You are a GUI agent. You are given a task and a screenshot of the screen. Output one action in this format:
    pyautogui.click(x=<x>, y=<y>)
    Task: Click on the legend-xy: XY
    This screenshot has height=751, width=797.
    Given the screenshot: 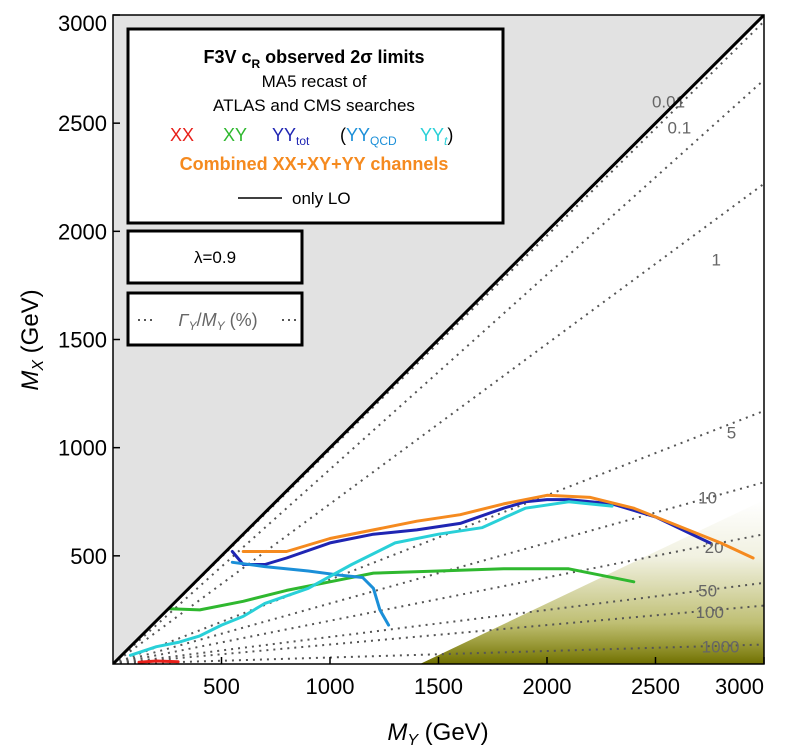 What is the action you would take?
    pyautogui.click(x=235, y=135)
    